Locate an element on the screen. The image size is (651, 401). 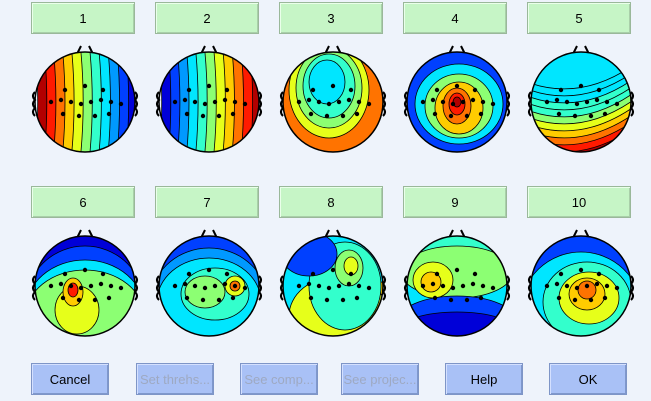
component-panel-1: 1 is located at coordinates (85, 82).